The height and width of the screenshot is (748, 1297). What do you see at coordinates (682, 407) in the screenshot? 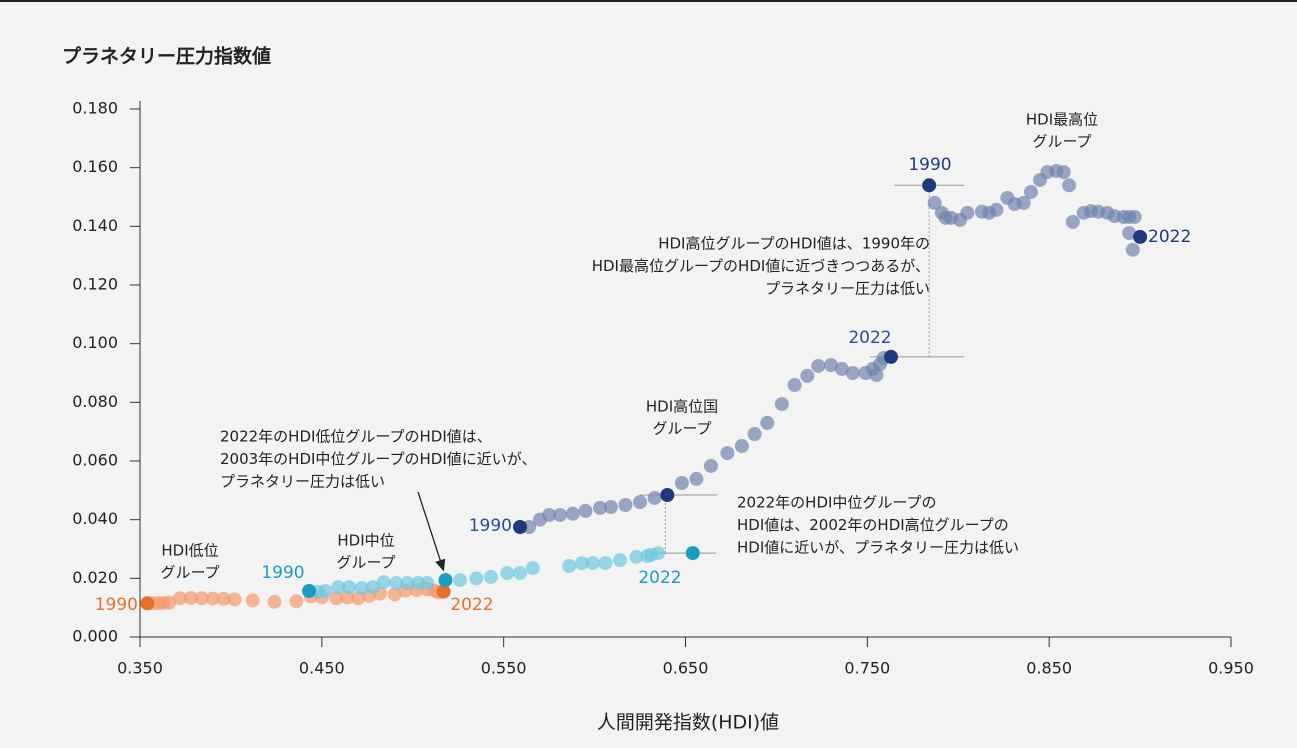
I see `group-label: HDI高位国` at bounding box center [682, 407].